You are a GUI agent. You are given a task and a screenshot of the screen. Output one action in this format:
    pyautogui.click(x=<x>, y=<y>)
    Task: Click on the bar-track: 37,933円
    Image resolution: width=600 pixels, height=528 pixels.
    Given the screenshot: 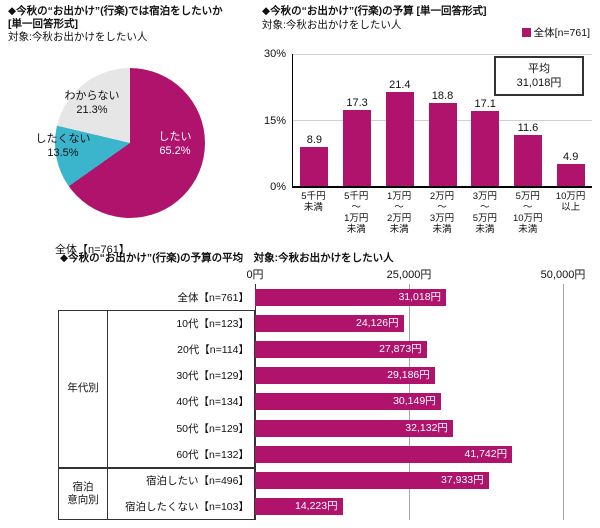 What is the action you would take?
    pyautogui.click(x=423, y=481)
    